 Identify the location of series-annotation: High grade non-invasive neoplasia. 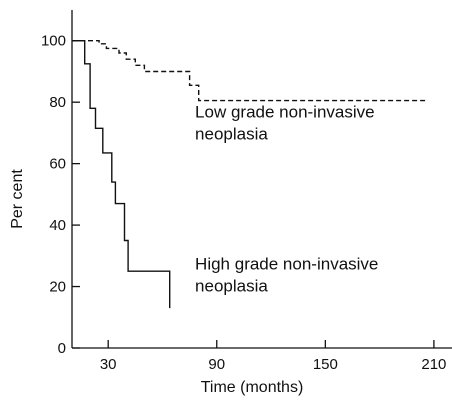
(286, 275).